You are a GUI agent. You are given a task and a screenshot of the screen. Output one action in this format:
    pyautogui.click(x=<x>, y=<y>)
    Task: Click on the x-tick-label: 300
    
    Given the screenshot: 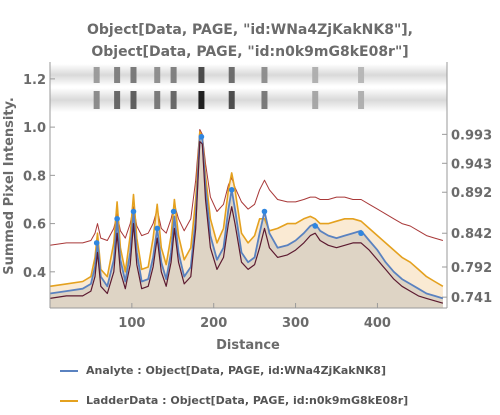 What is the action you would take?
    pyautogui.click(x=295, y=323)
    